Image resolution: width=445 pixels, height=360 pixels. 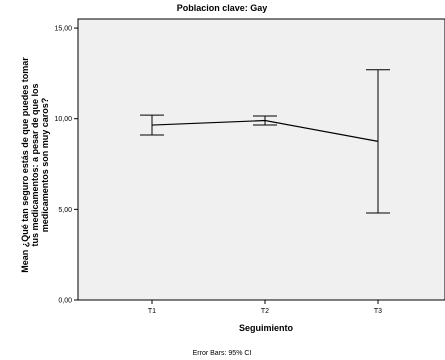 I want to click on y-tick-label: 0,00, so click(x=65, y=301).